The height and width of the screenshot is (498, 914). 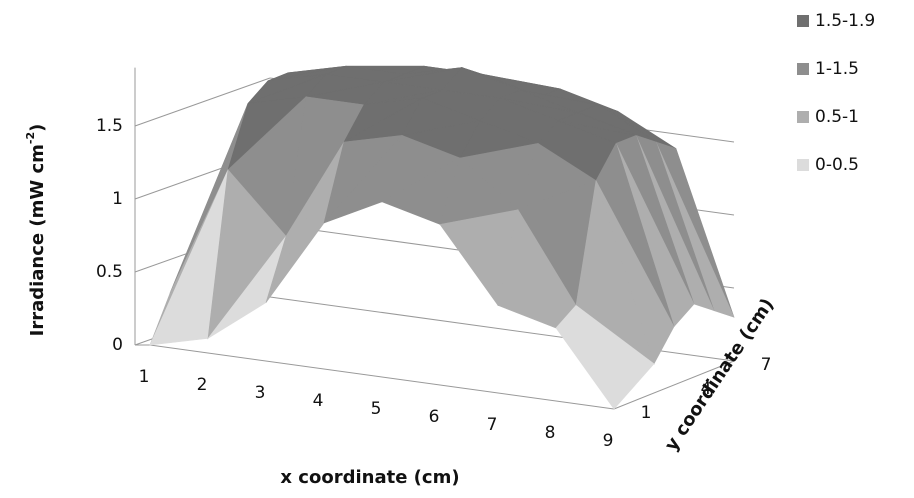 What do you see at coordinates (837, 165) in the screenshot?
I see `legend-label: 0-0.5` at bounding box center [837, 165].